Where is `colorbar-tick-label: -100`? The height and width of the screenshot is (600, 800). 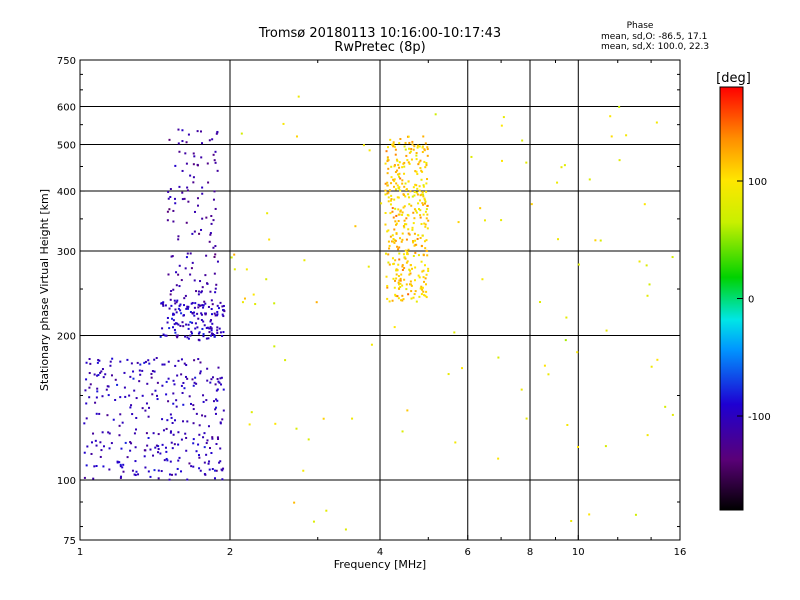 colorbar-tick-label: -100 is located at coordinates (759, 417).